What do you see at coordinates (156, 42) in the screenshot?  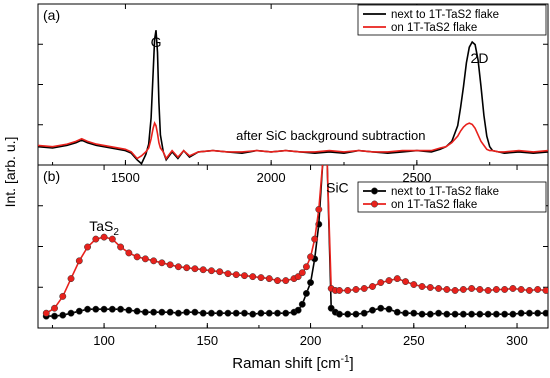 I see `peak-label: G` at bounding box center [156, 42].